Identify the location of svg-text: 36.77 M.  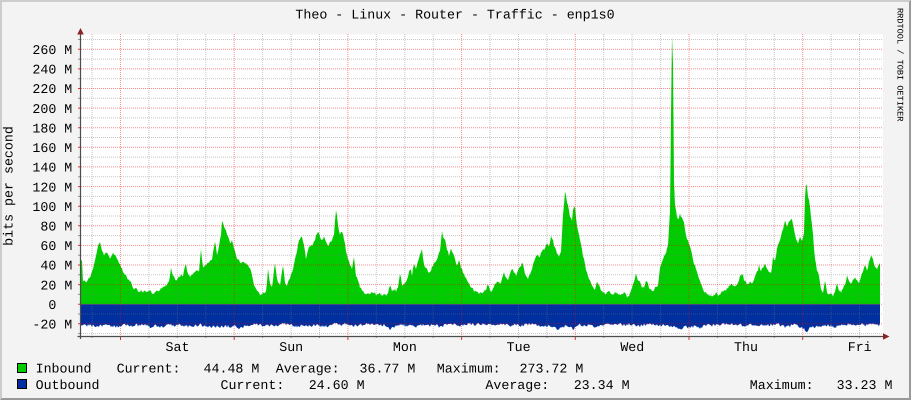
(388, 369).